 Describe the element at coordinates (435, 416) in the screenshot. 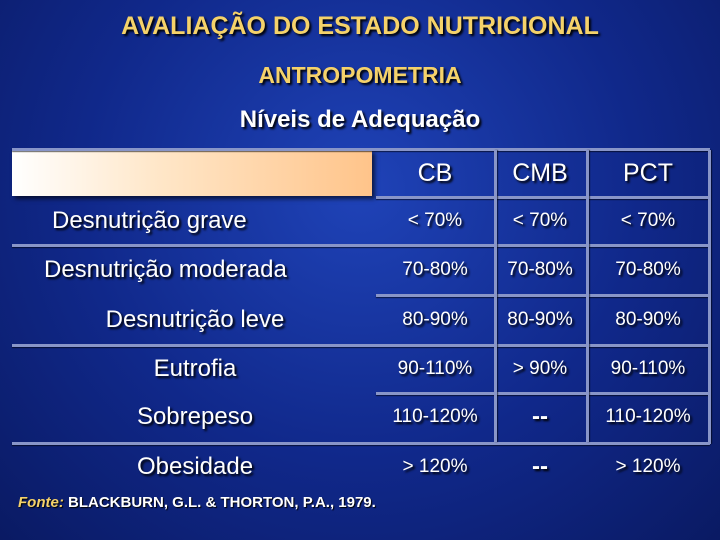

I see `table-cell-cb: 110-120%` at that location.